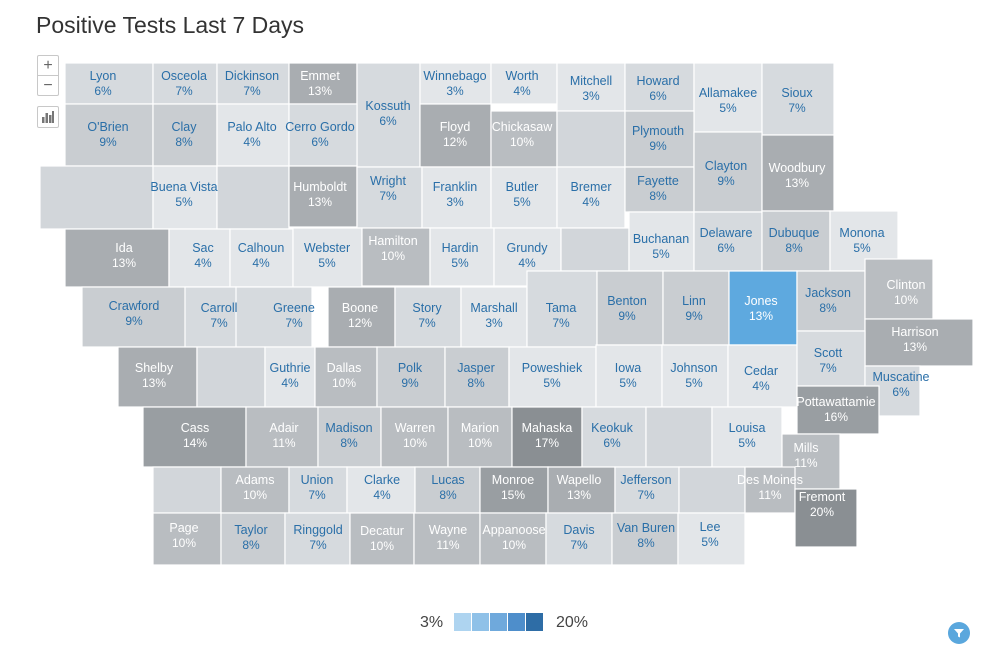 This screenshot has width=990, height=666. Describe the element at coordinates (231, 377) in the screenshot. I see `county-audubon` at that location.